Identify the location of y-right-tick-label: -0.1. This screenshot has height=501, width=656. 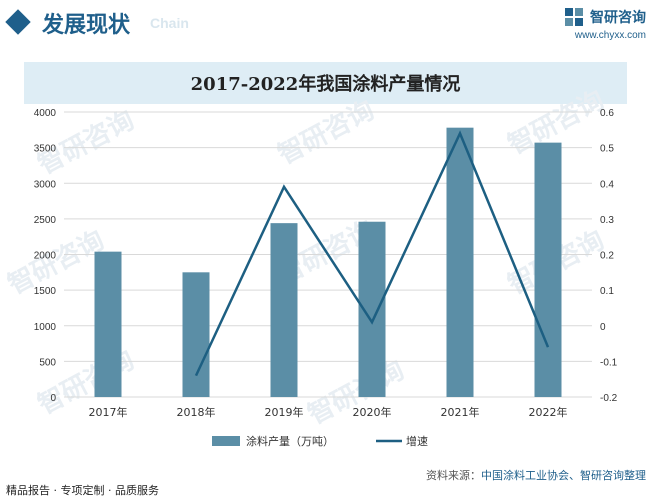
(609, 362).